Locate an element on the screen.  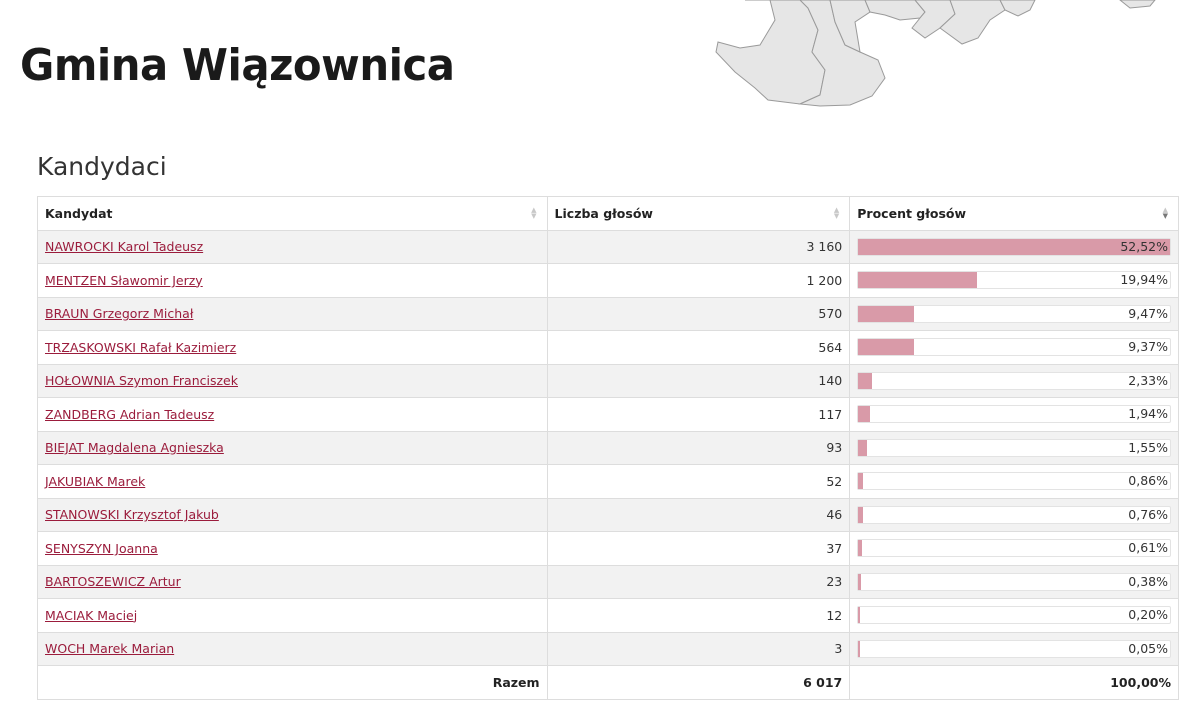
percent-bar: 52,52% is located at coordinates (1014, 246).